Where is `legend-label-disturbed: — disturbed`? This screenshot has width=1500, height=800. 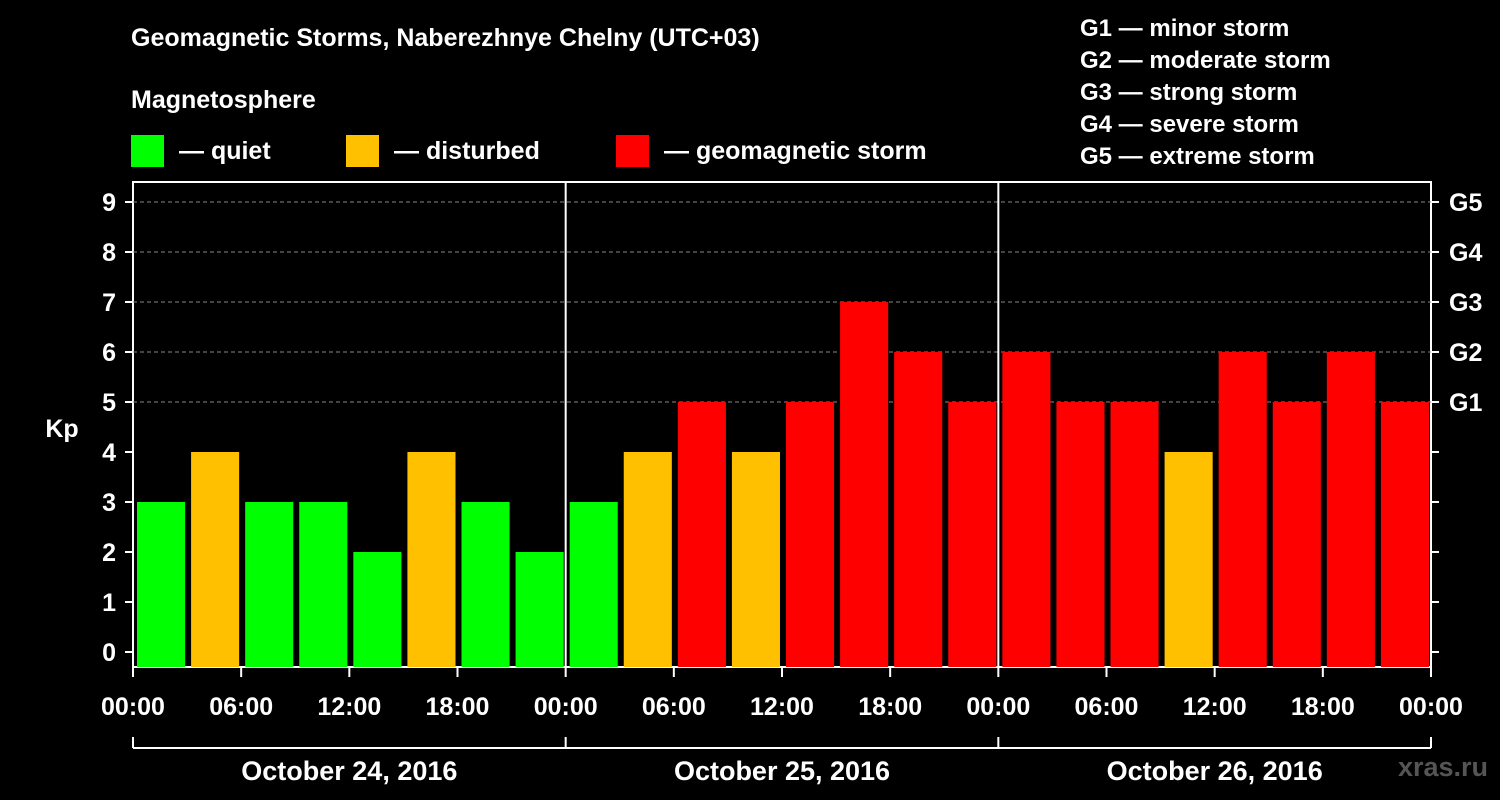
legend-label-disturbed: — disturbed is located at coordinates (467, 150).